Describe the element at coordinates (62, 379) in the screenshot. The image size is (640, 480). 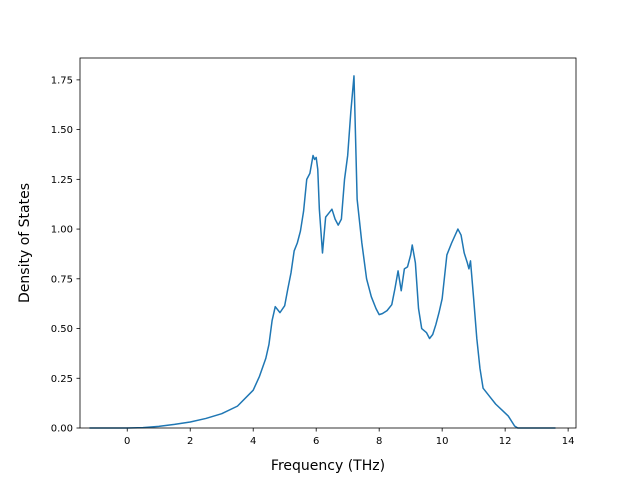
I see `y-tick-label: 0.25` at that location.